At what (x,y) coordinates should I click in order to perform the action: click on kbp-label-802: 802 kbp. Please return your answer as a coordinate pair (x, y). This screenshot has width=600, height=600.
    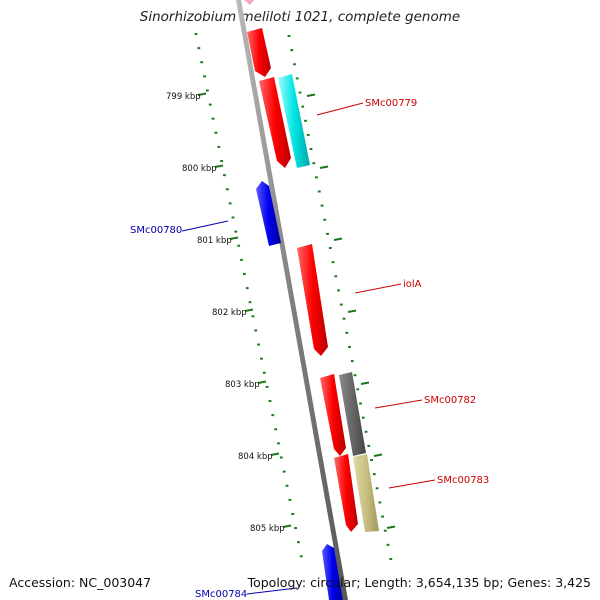
    Looking at the image, I should click on (229, 313).